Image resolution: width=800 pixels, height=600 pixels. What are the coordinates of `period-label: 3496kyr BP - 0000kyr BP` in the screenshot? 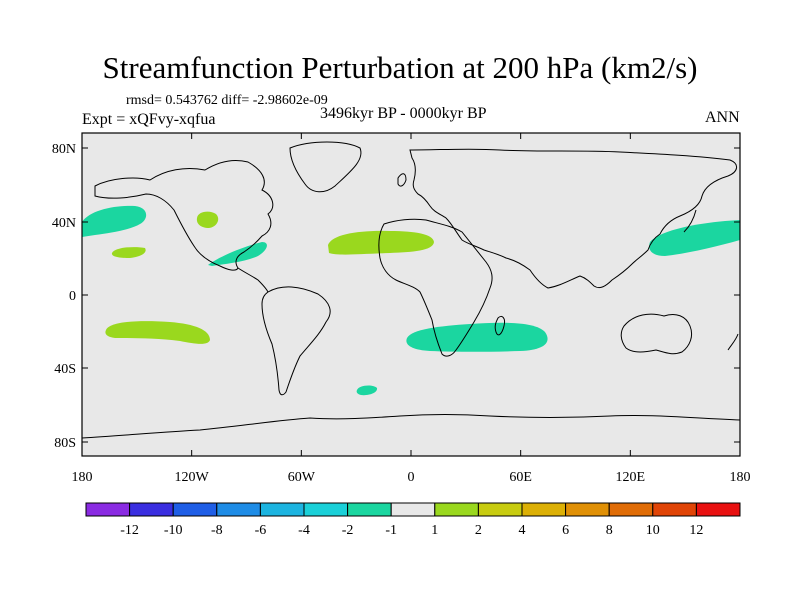 It's located at (403, 113).